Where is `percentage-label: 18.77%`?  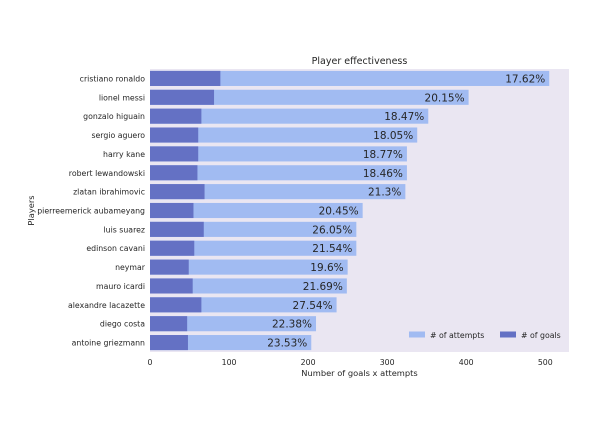 percentage-label: 18.77% is located at coordinates (383, 155).